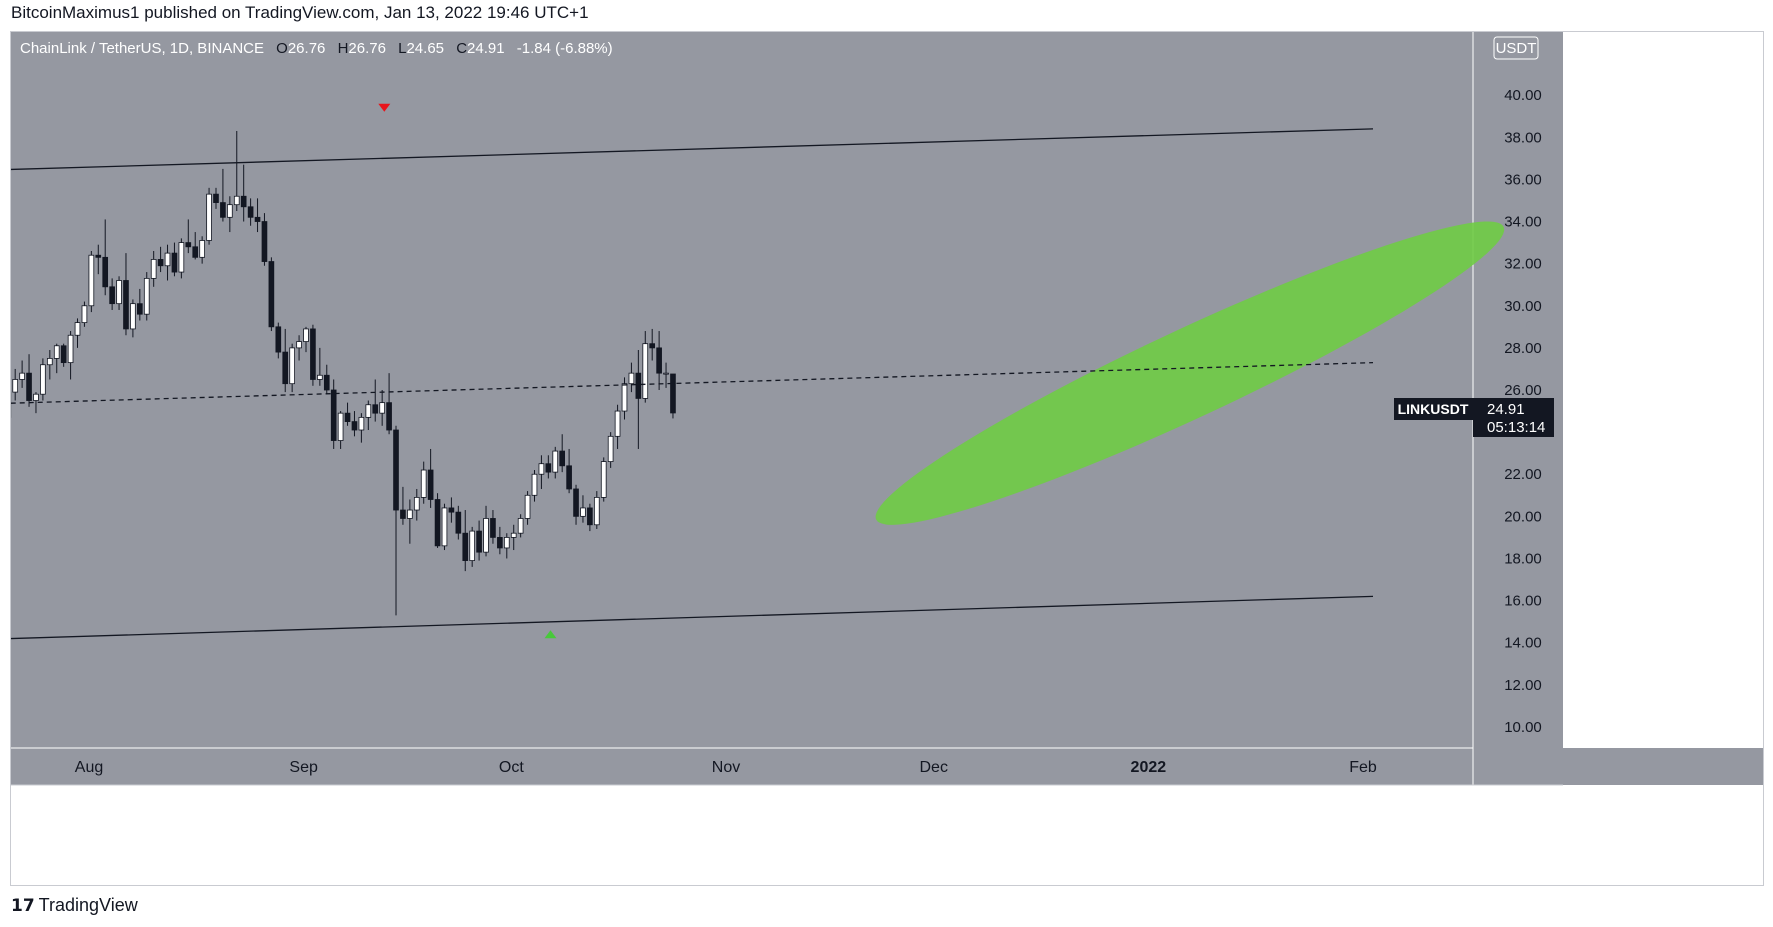 The image size is (1773, 927). I want to click on legend-high-label: H, so click(343, 48).